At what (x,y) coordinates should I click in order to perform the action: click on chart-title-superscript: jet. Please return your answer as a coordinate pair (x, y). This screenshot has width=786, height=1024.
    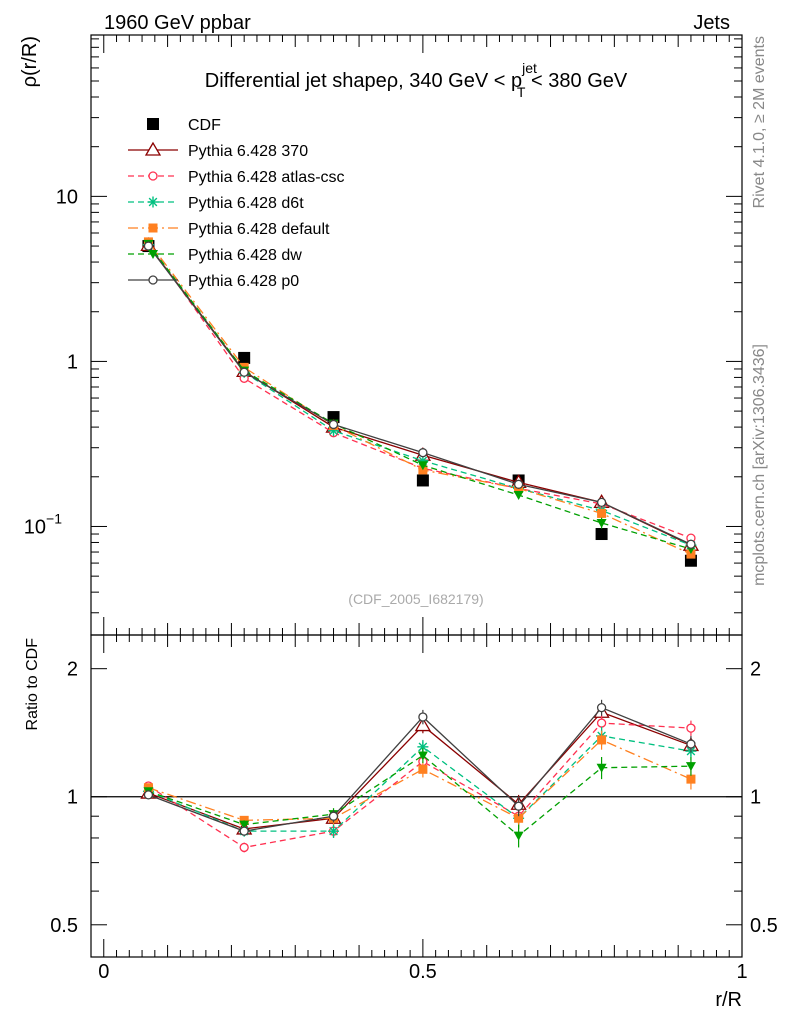
    Looking at the image, I should click on (529, 68).